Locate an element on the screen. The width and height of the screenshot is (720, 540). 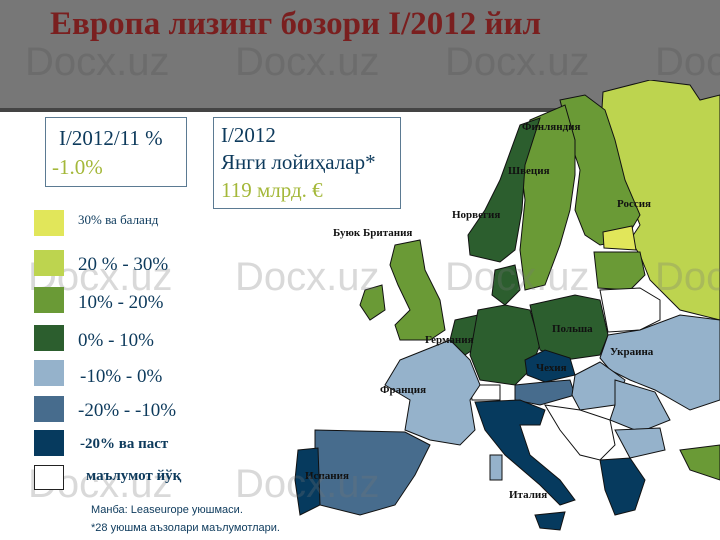
legend-label: 30% ва баланд is located at coordinates (118, 219).